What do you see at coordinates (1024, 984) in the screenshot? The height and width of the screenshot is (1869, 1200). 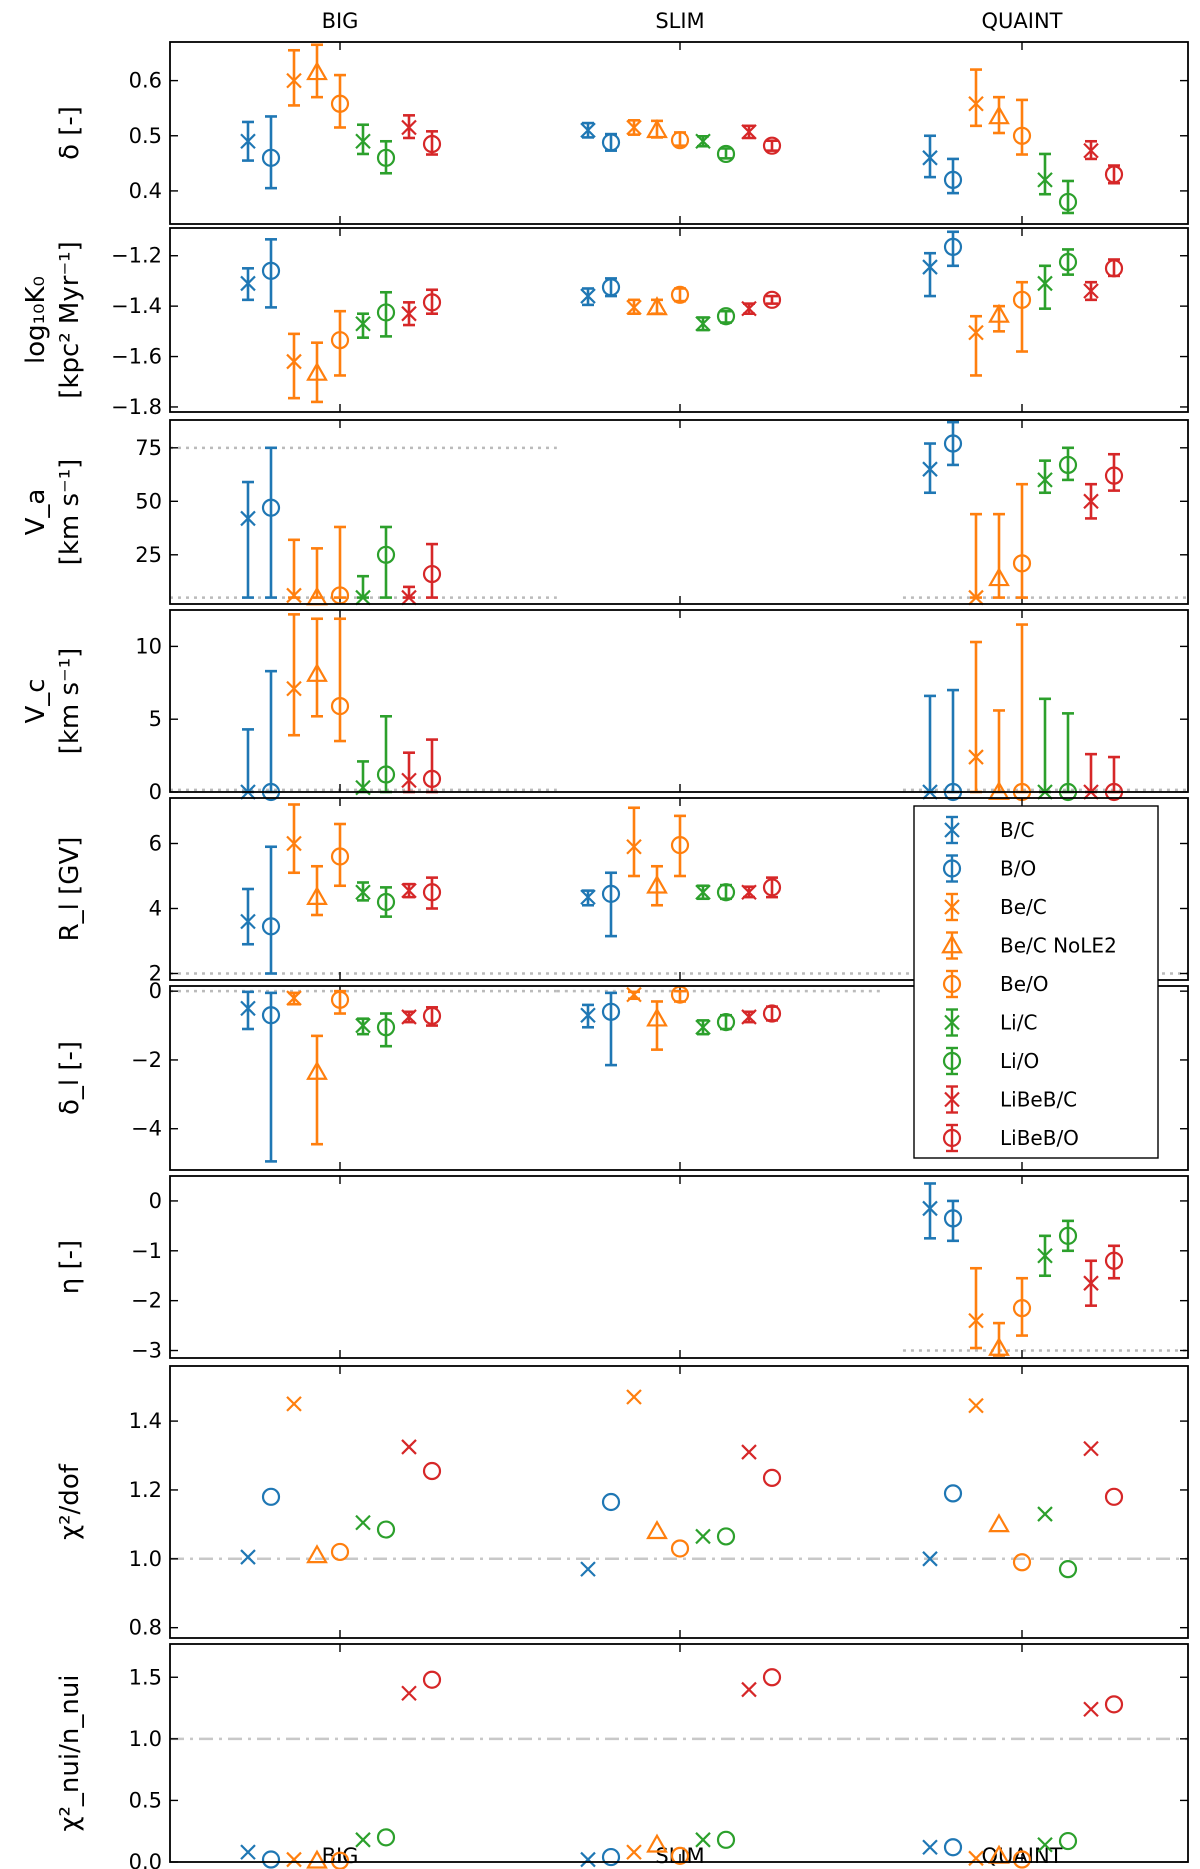 I see `legend-label: Be/O` at bounding box center [1024, 984].